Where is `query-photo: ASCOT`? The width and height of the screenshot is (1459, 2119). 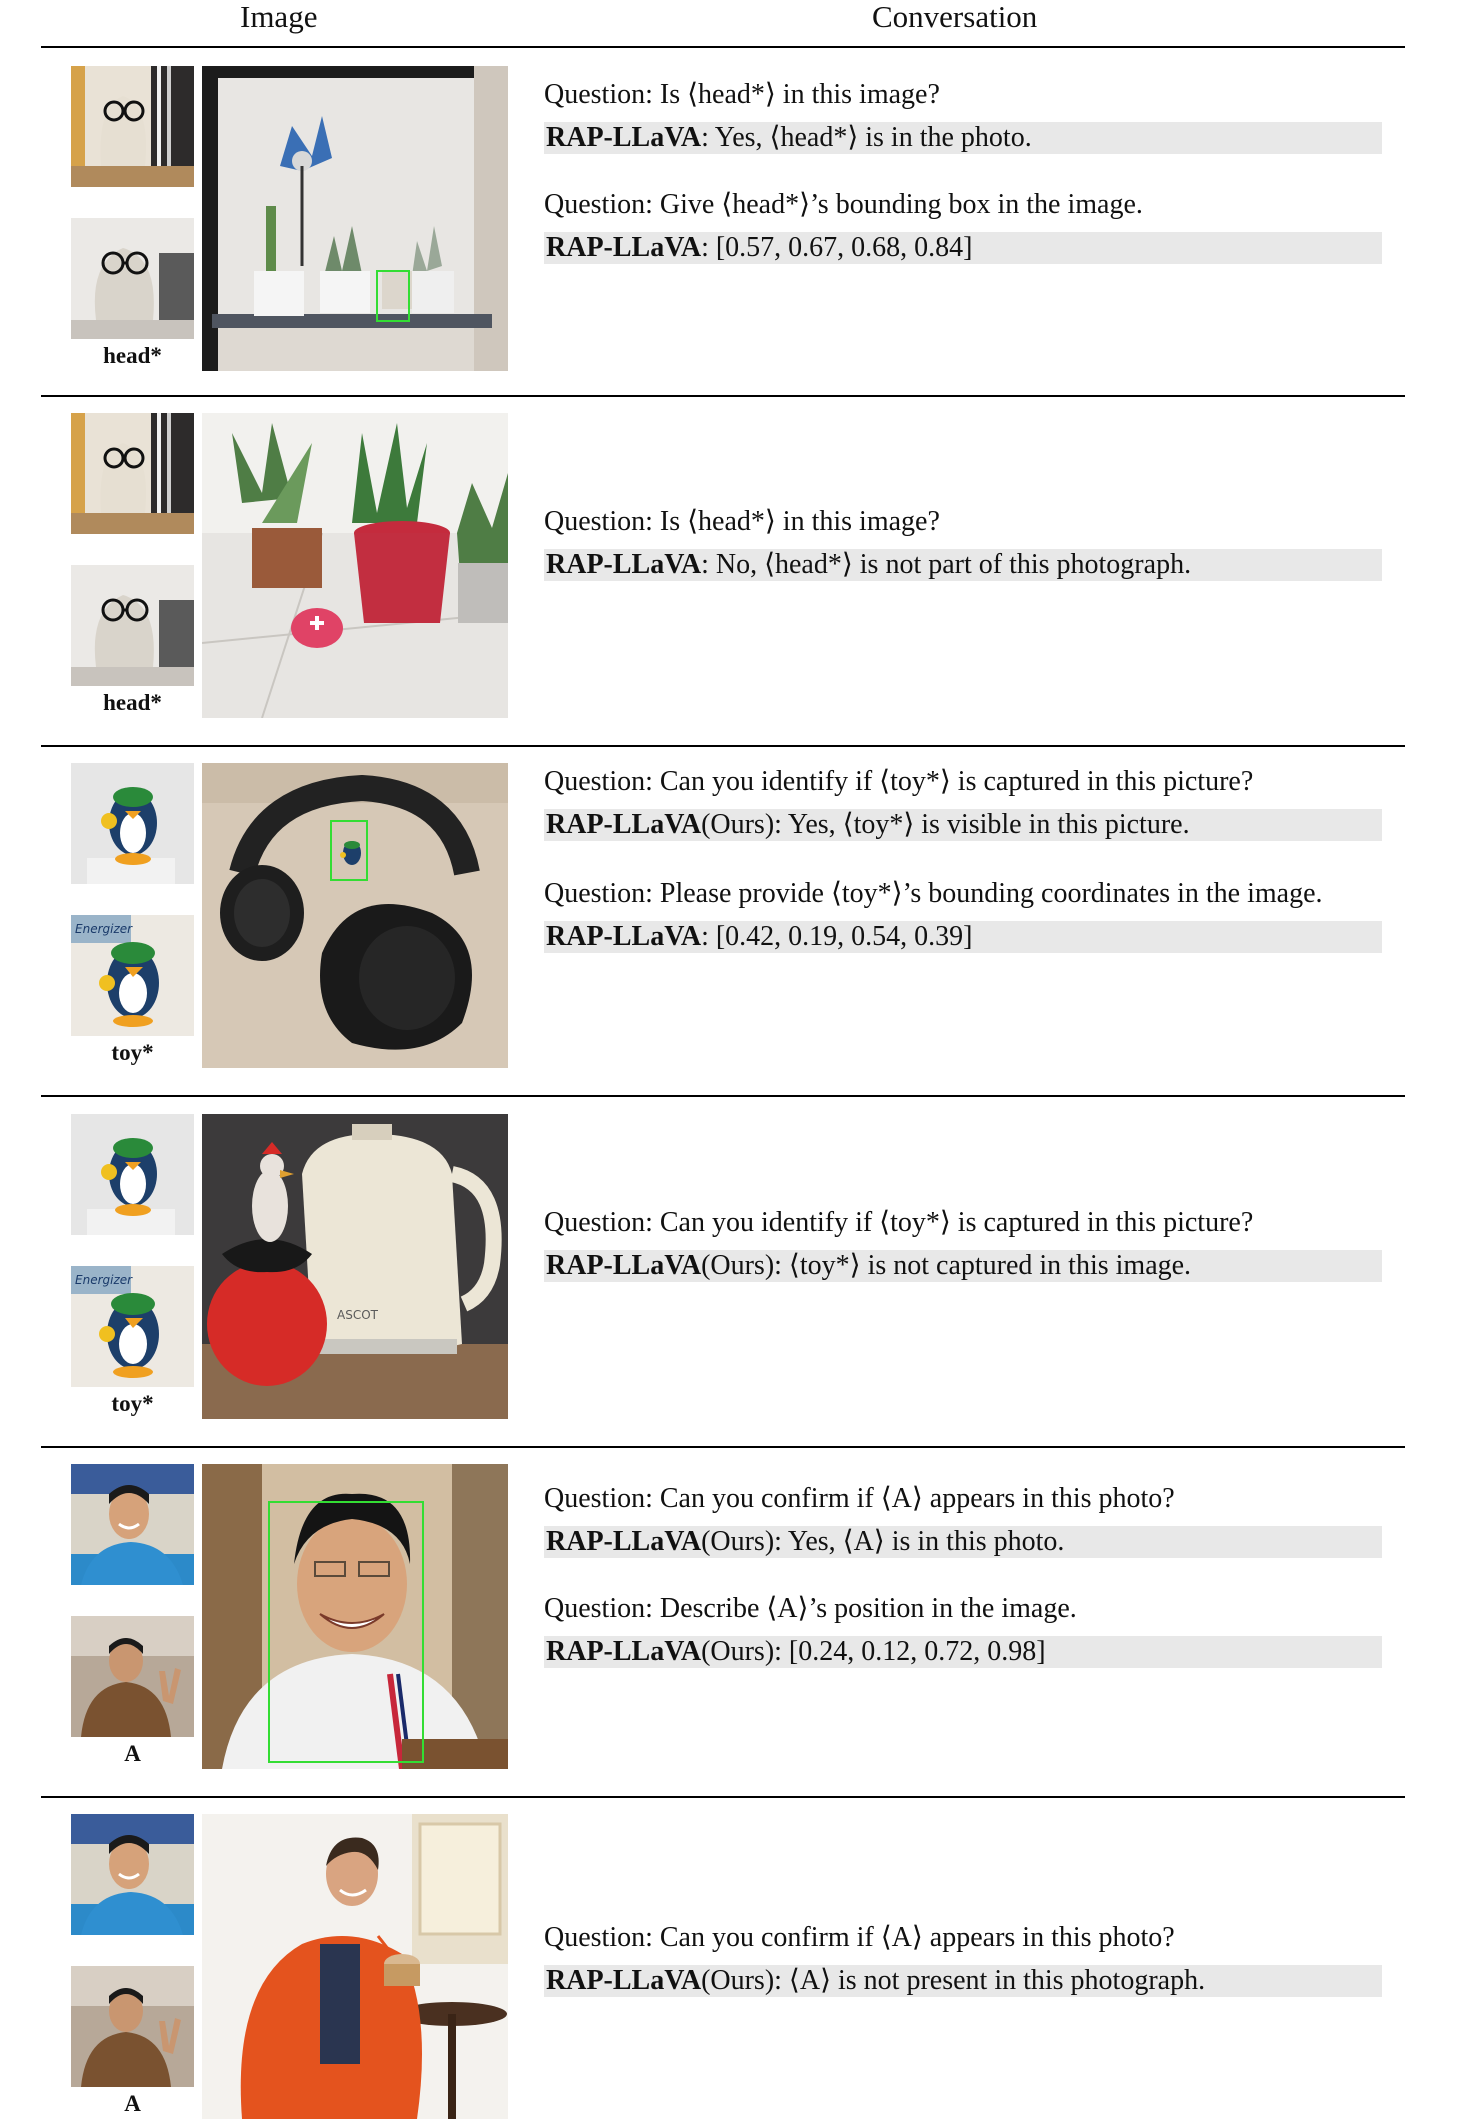
query-photo: ASCOT is located at coordinates (355, 1266).